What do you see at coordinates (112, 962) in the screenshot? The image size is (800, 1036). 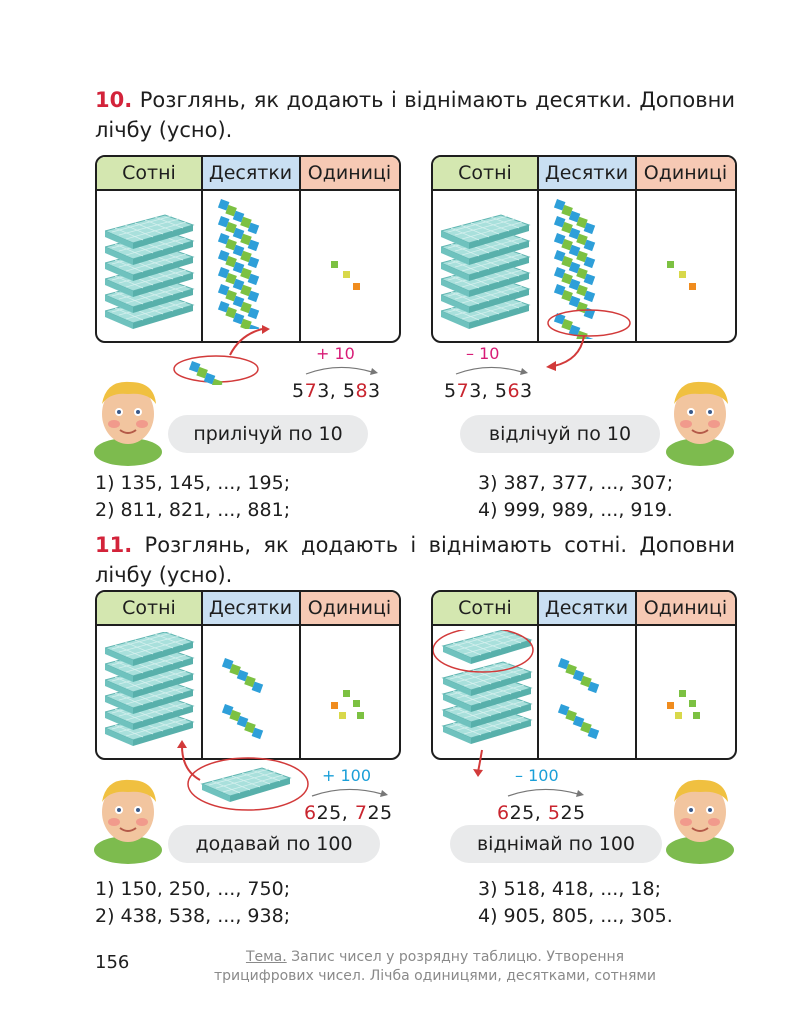 I see `page-number: 156` at bounding box center [112, 962].